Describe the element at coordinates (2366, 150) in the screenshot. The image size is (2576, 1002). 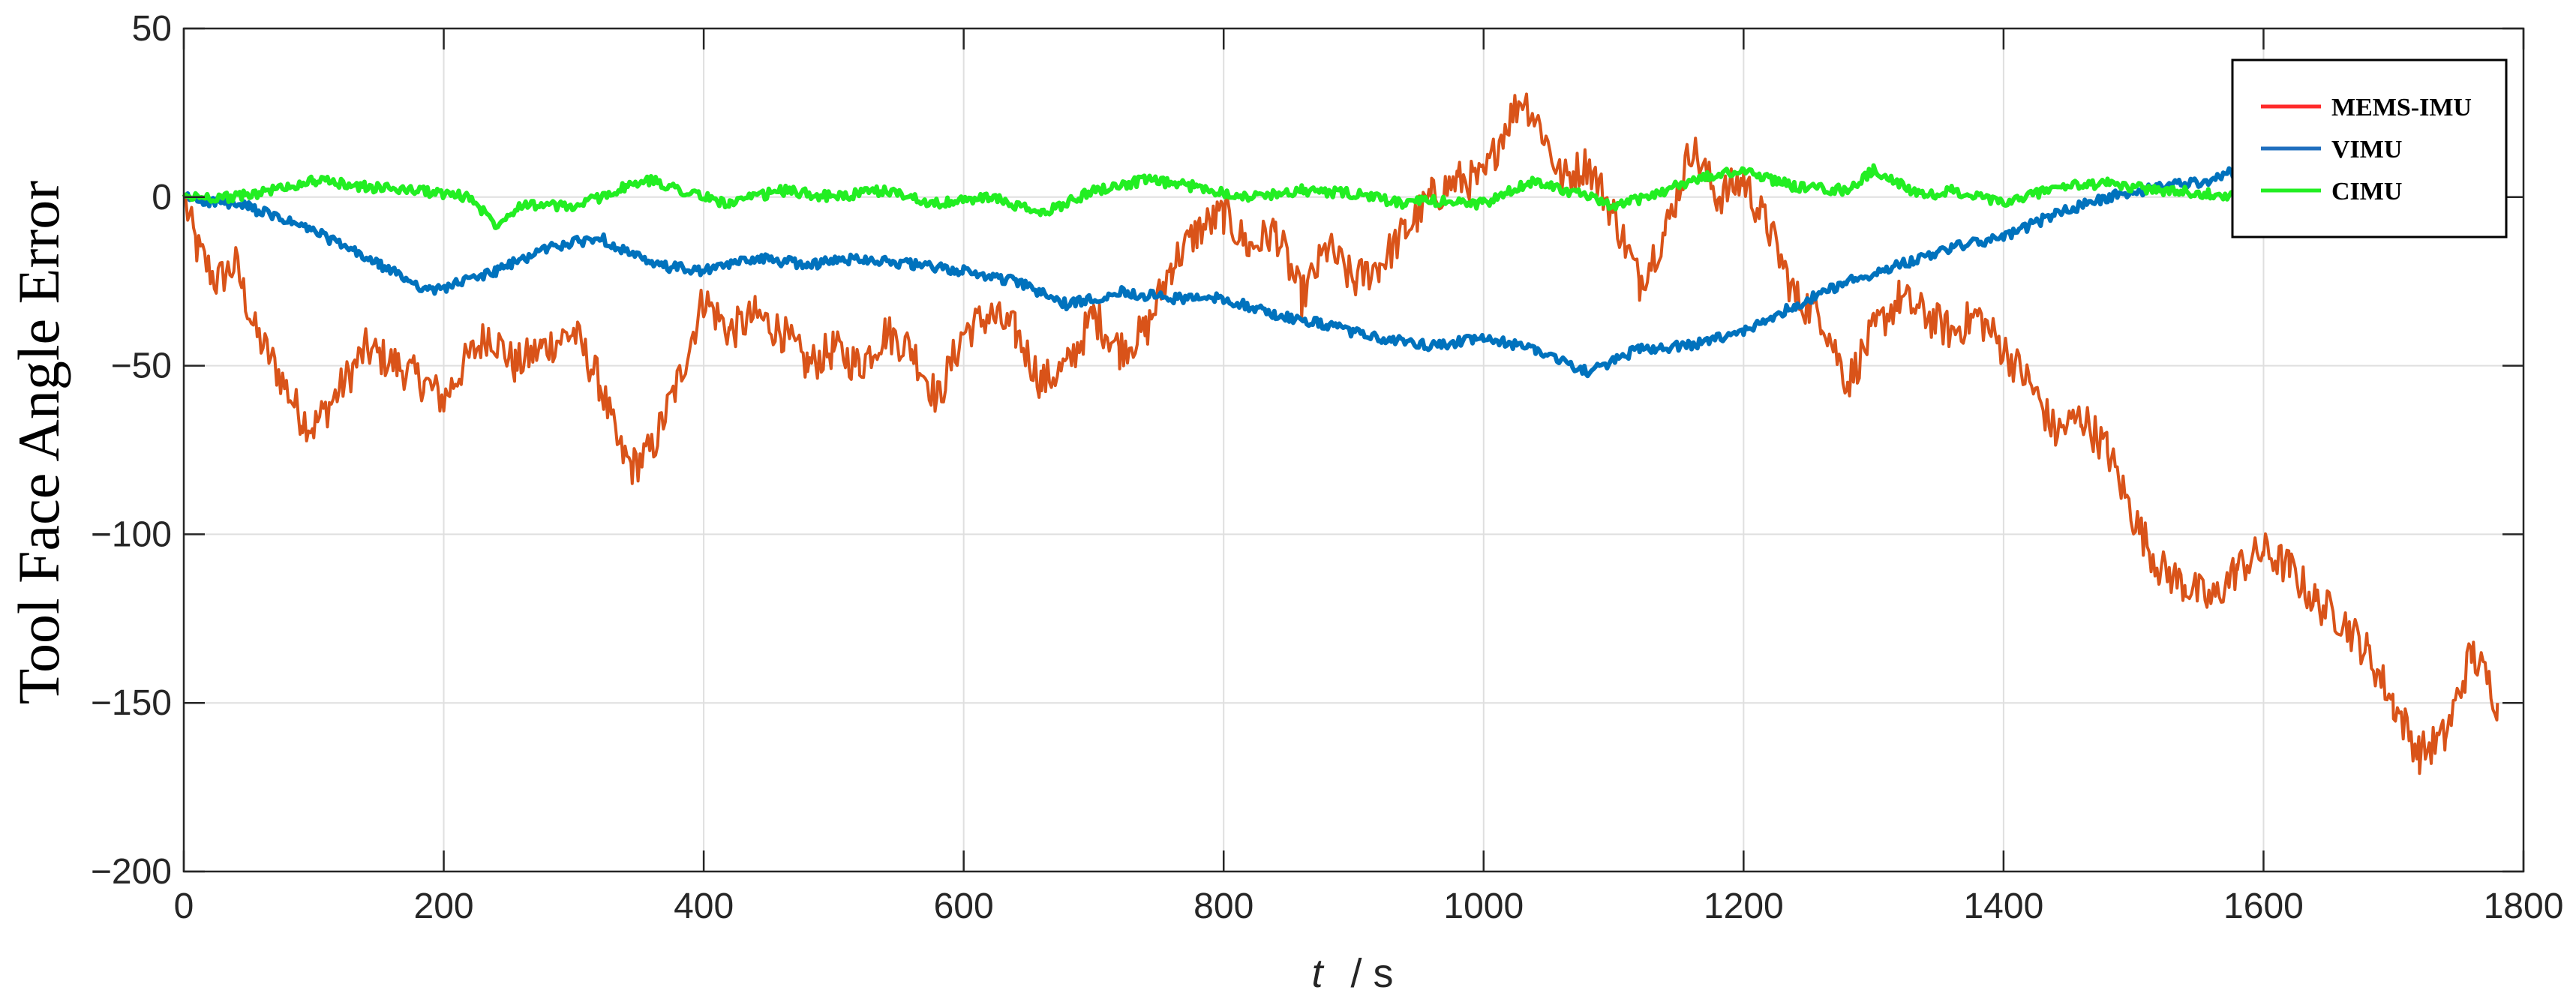
I see `legend-label-vimu: VIMU` at that location.